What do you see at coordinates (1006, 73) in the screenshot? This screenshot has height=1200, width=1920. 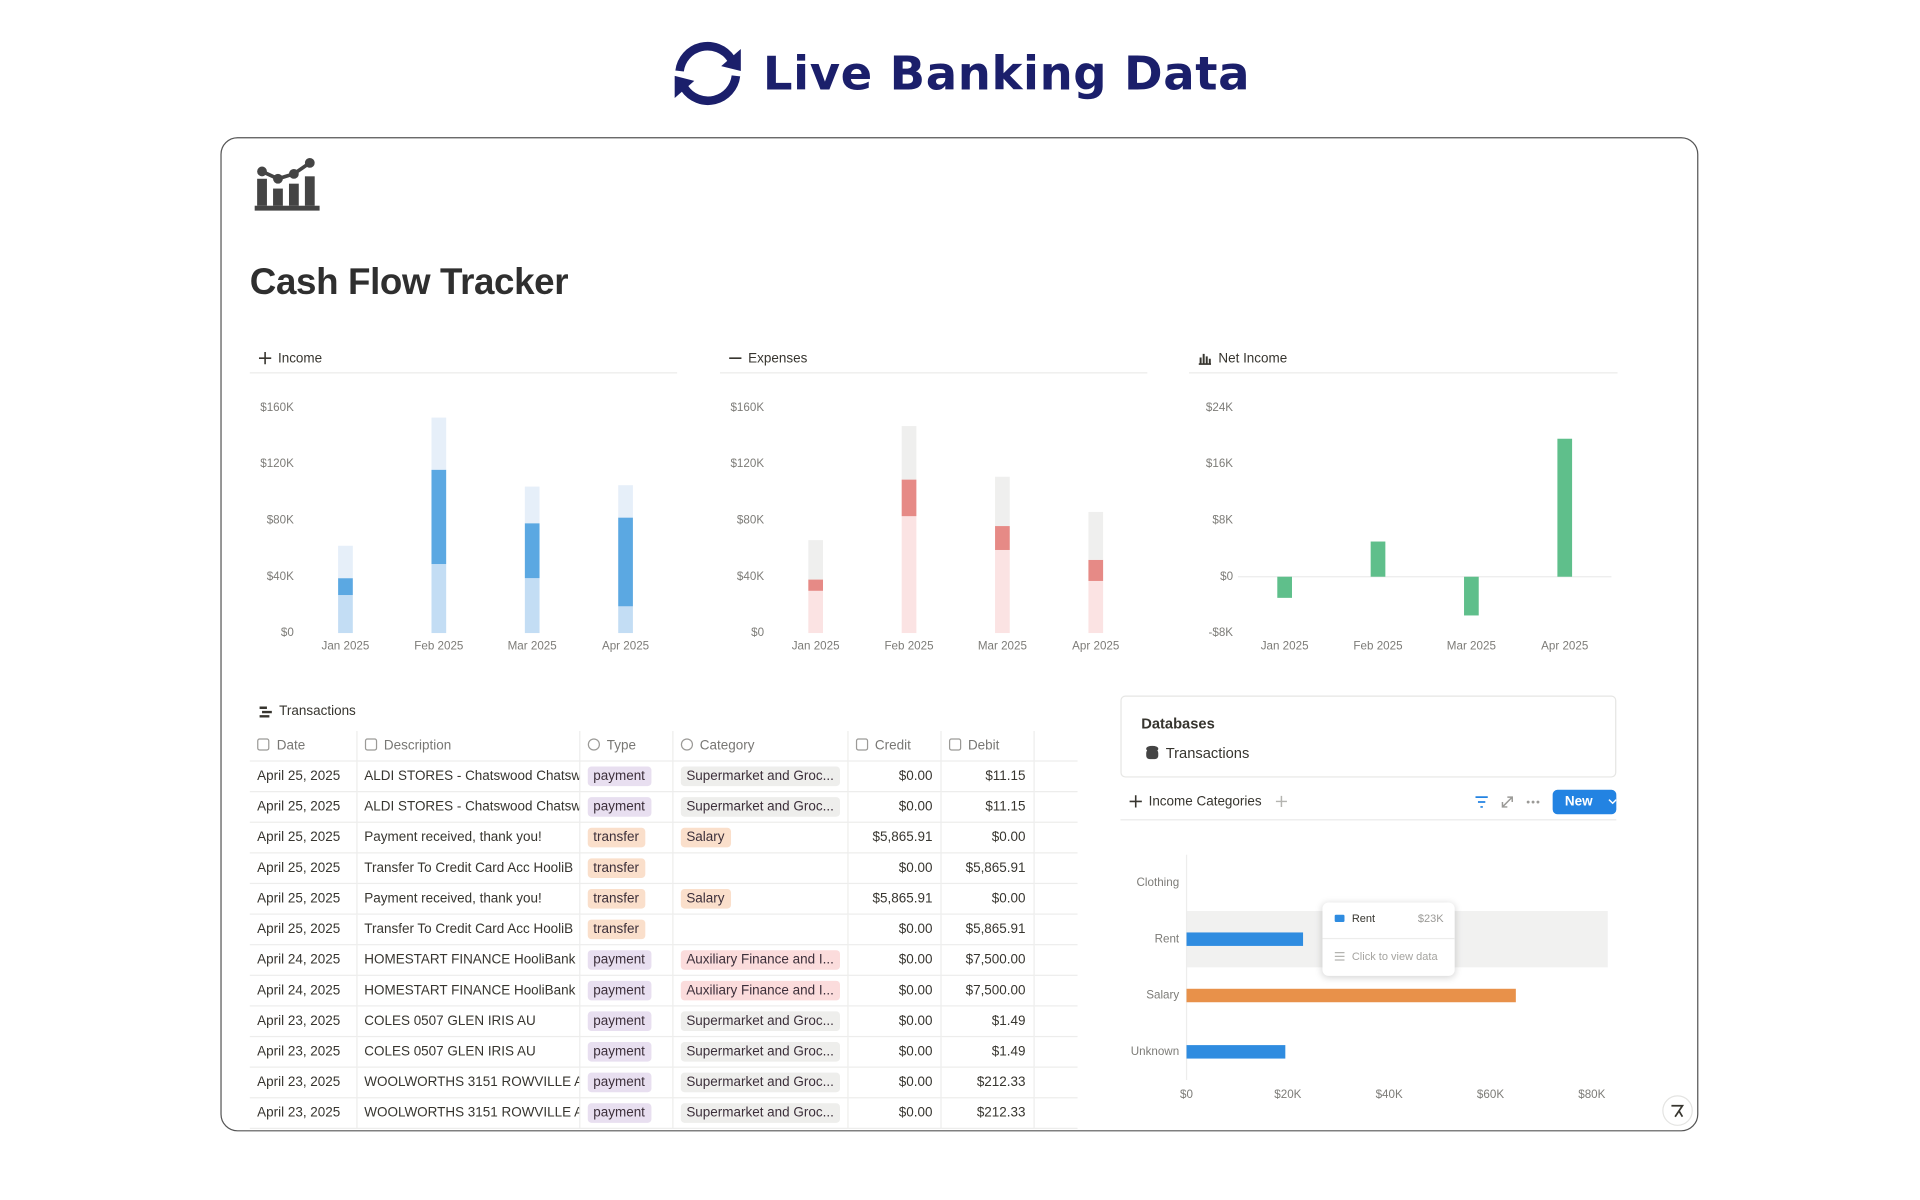 I see `header-title: Live Banking Data` at bounding box center [1006, 73].